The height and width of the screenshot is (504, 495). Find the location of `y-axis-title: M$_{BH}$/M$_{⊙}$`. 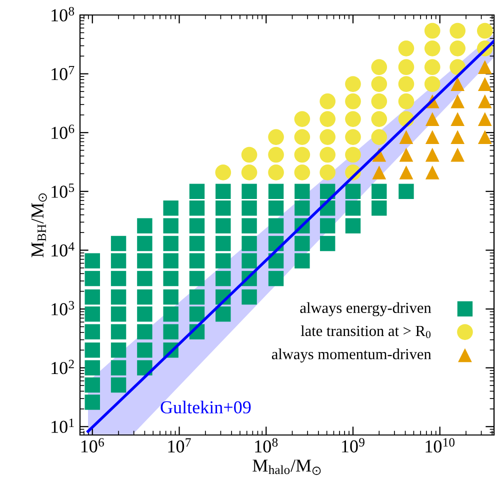

y-axis-title: M$_{BH}$/M$_{⊙}$ is located at coordinates (39, 225).